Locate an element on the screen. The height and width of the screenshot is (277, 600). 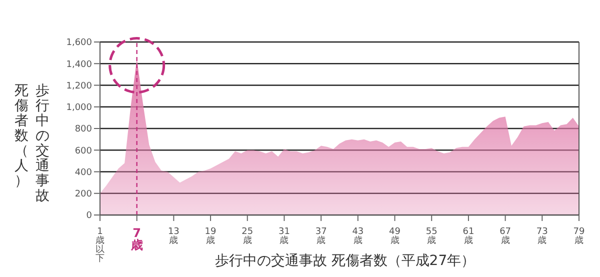
x-tick-label: 25歳 is located at coordinates (248, 236).